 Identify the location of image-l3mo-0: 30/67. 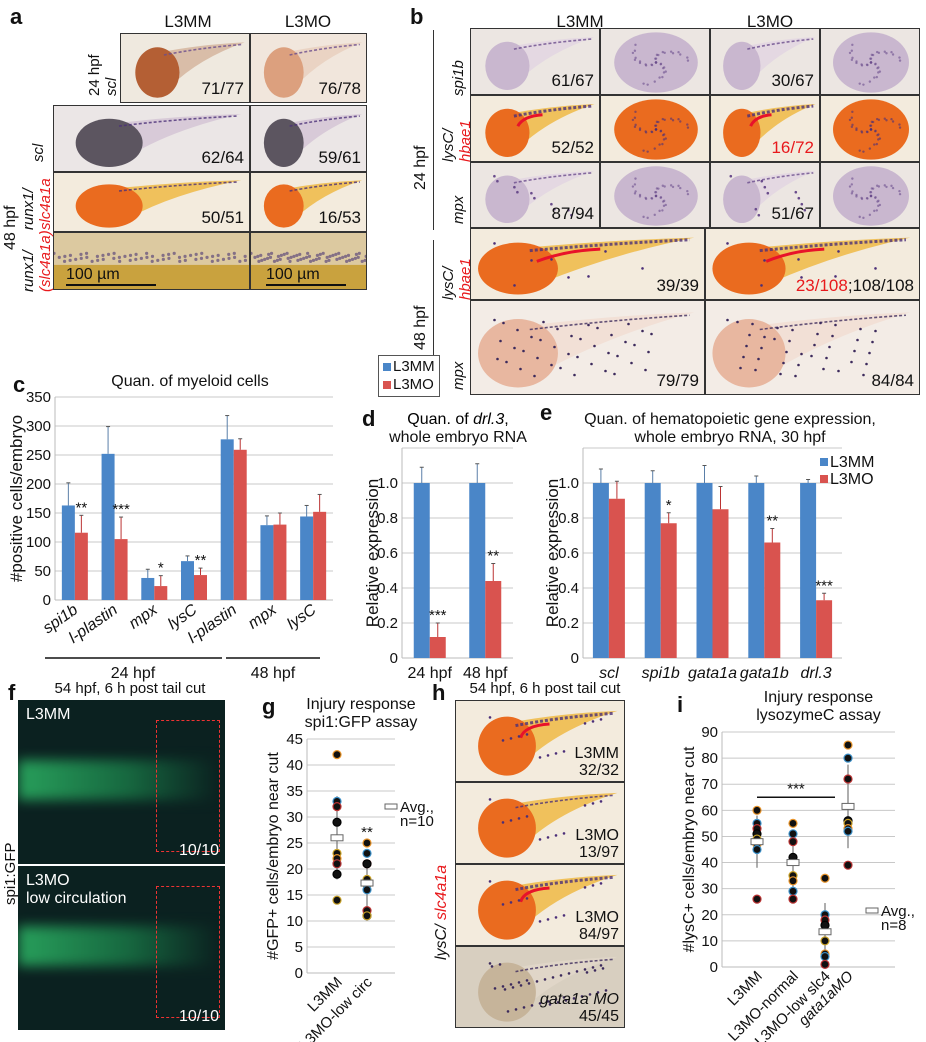
(765, 61).